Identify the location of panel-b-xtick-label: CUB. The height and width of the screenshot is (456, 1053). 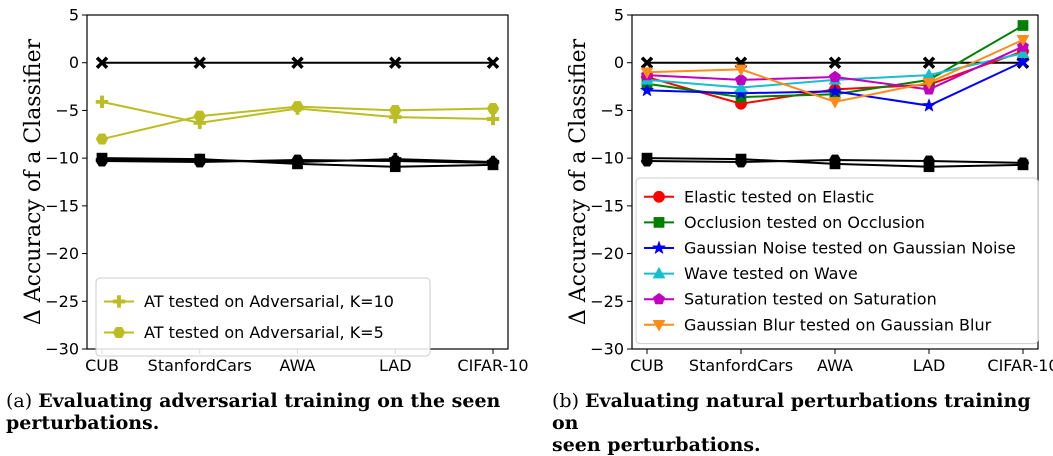
(647, 365).